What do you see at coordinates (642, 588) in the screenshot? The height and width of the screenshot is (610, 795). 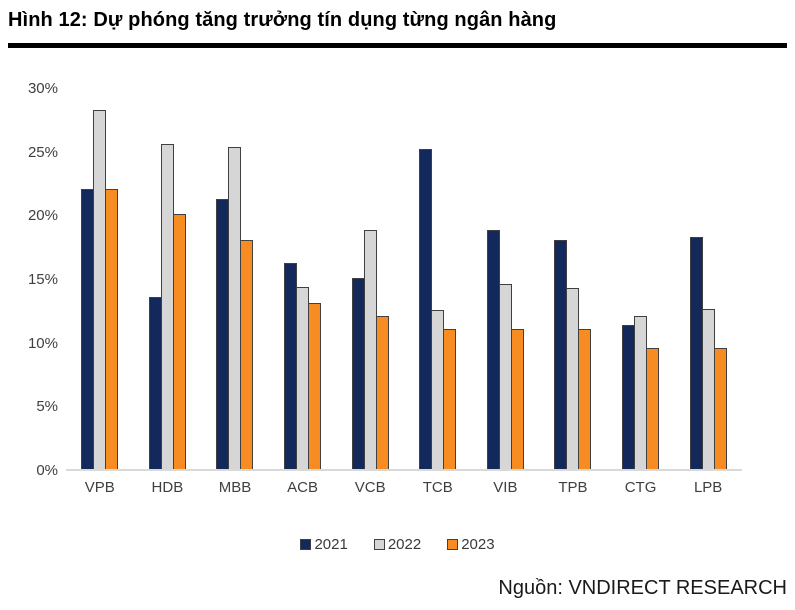 I see `source-text: Nguồn: VNDIRECT RESEARCH` at bounding box center [642, 588].